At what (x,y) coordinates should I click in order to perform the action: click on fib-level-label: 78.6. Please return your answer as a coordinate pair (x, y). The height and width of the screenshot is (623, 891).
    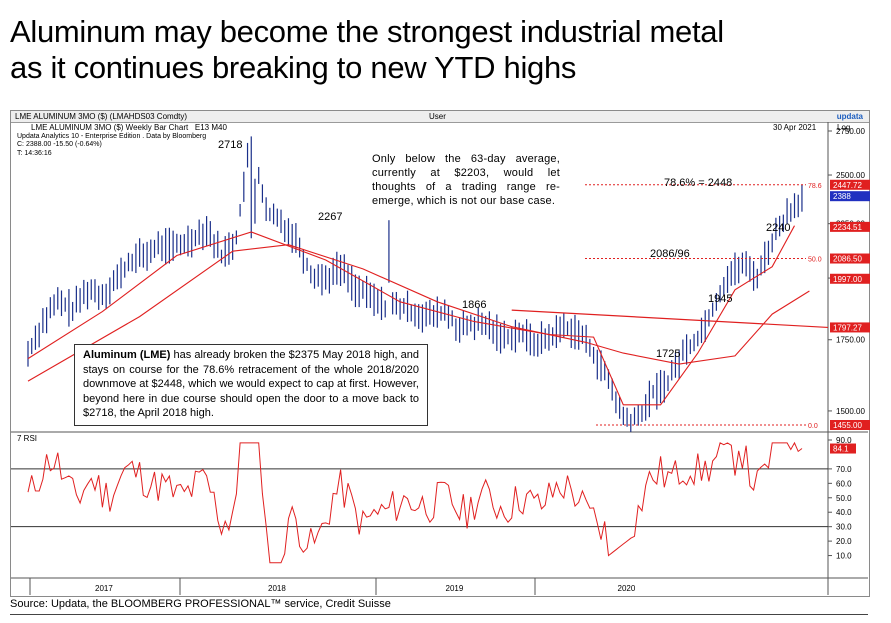
    Looking at the image, I should click on (815, 186).